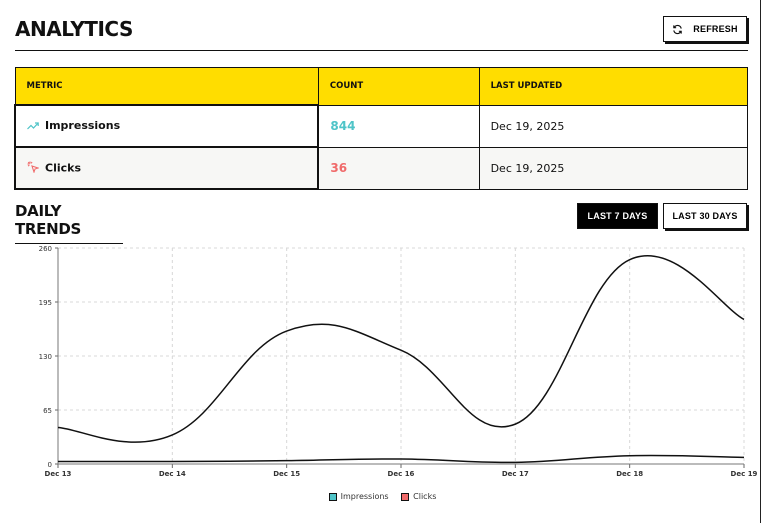  I want to click on trending-up-icon, so click(33, 126).